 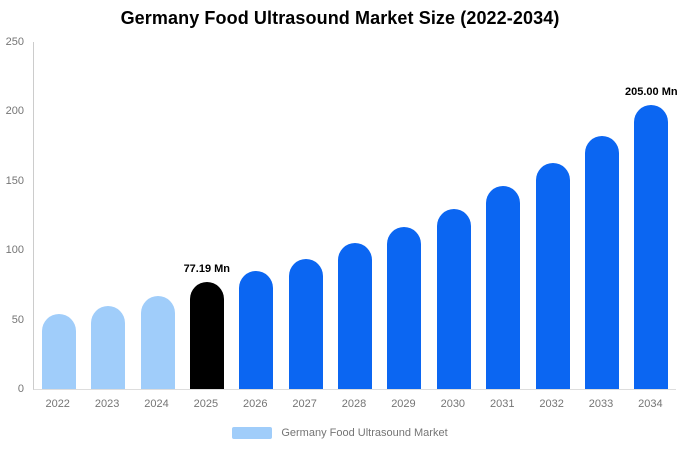 I want to click on bar-2026, so click(x=256, y=330).